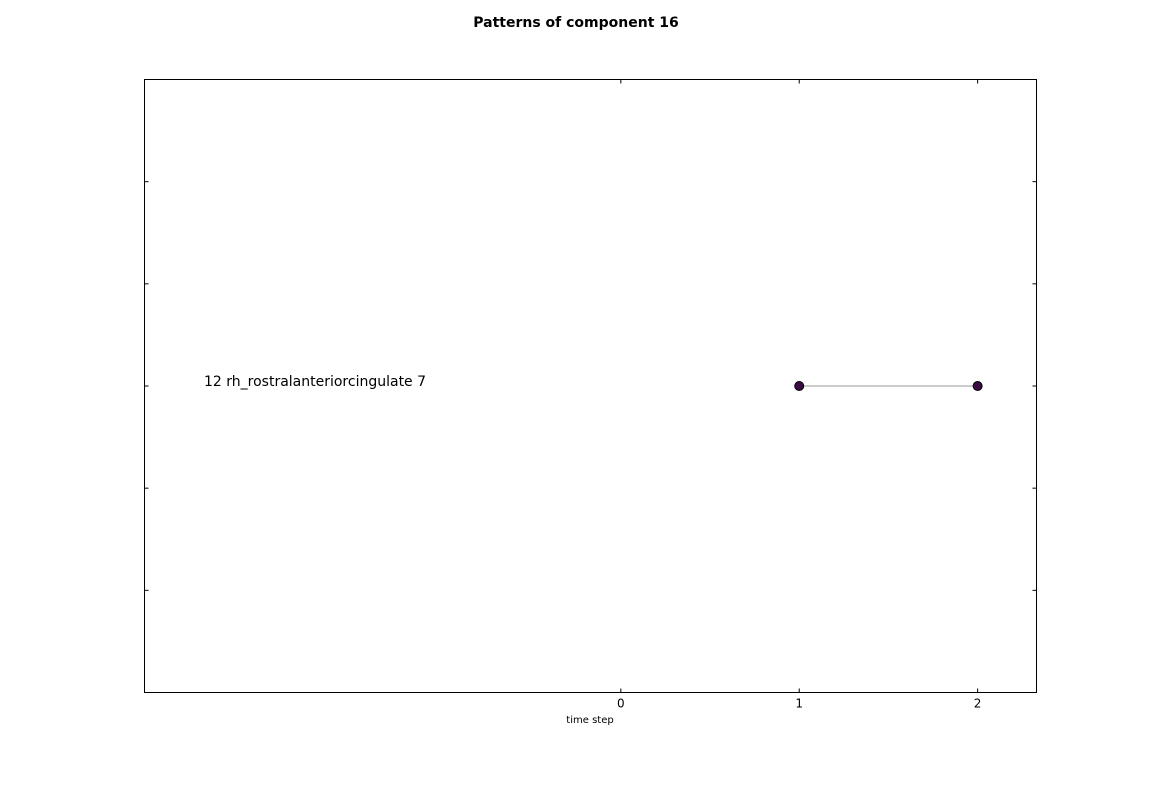 The image size is (1152, 792). What do you see at coordinates (589, 720) in the screenshot?
I see `x-axis-label: time step` at bounding box center [589, 720].